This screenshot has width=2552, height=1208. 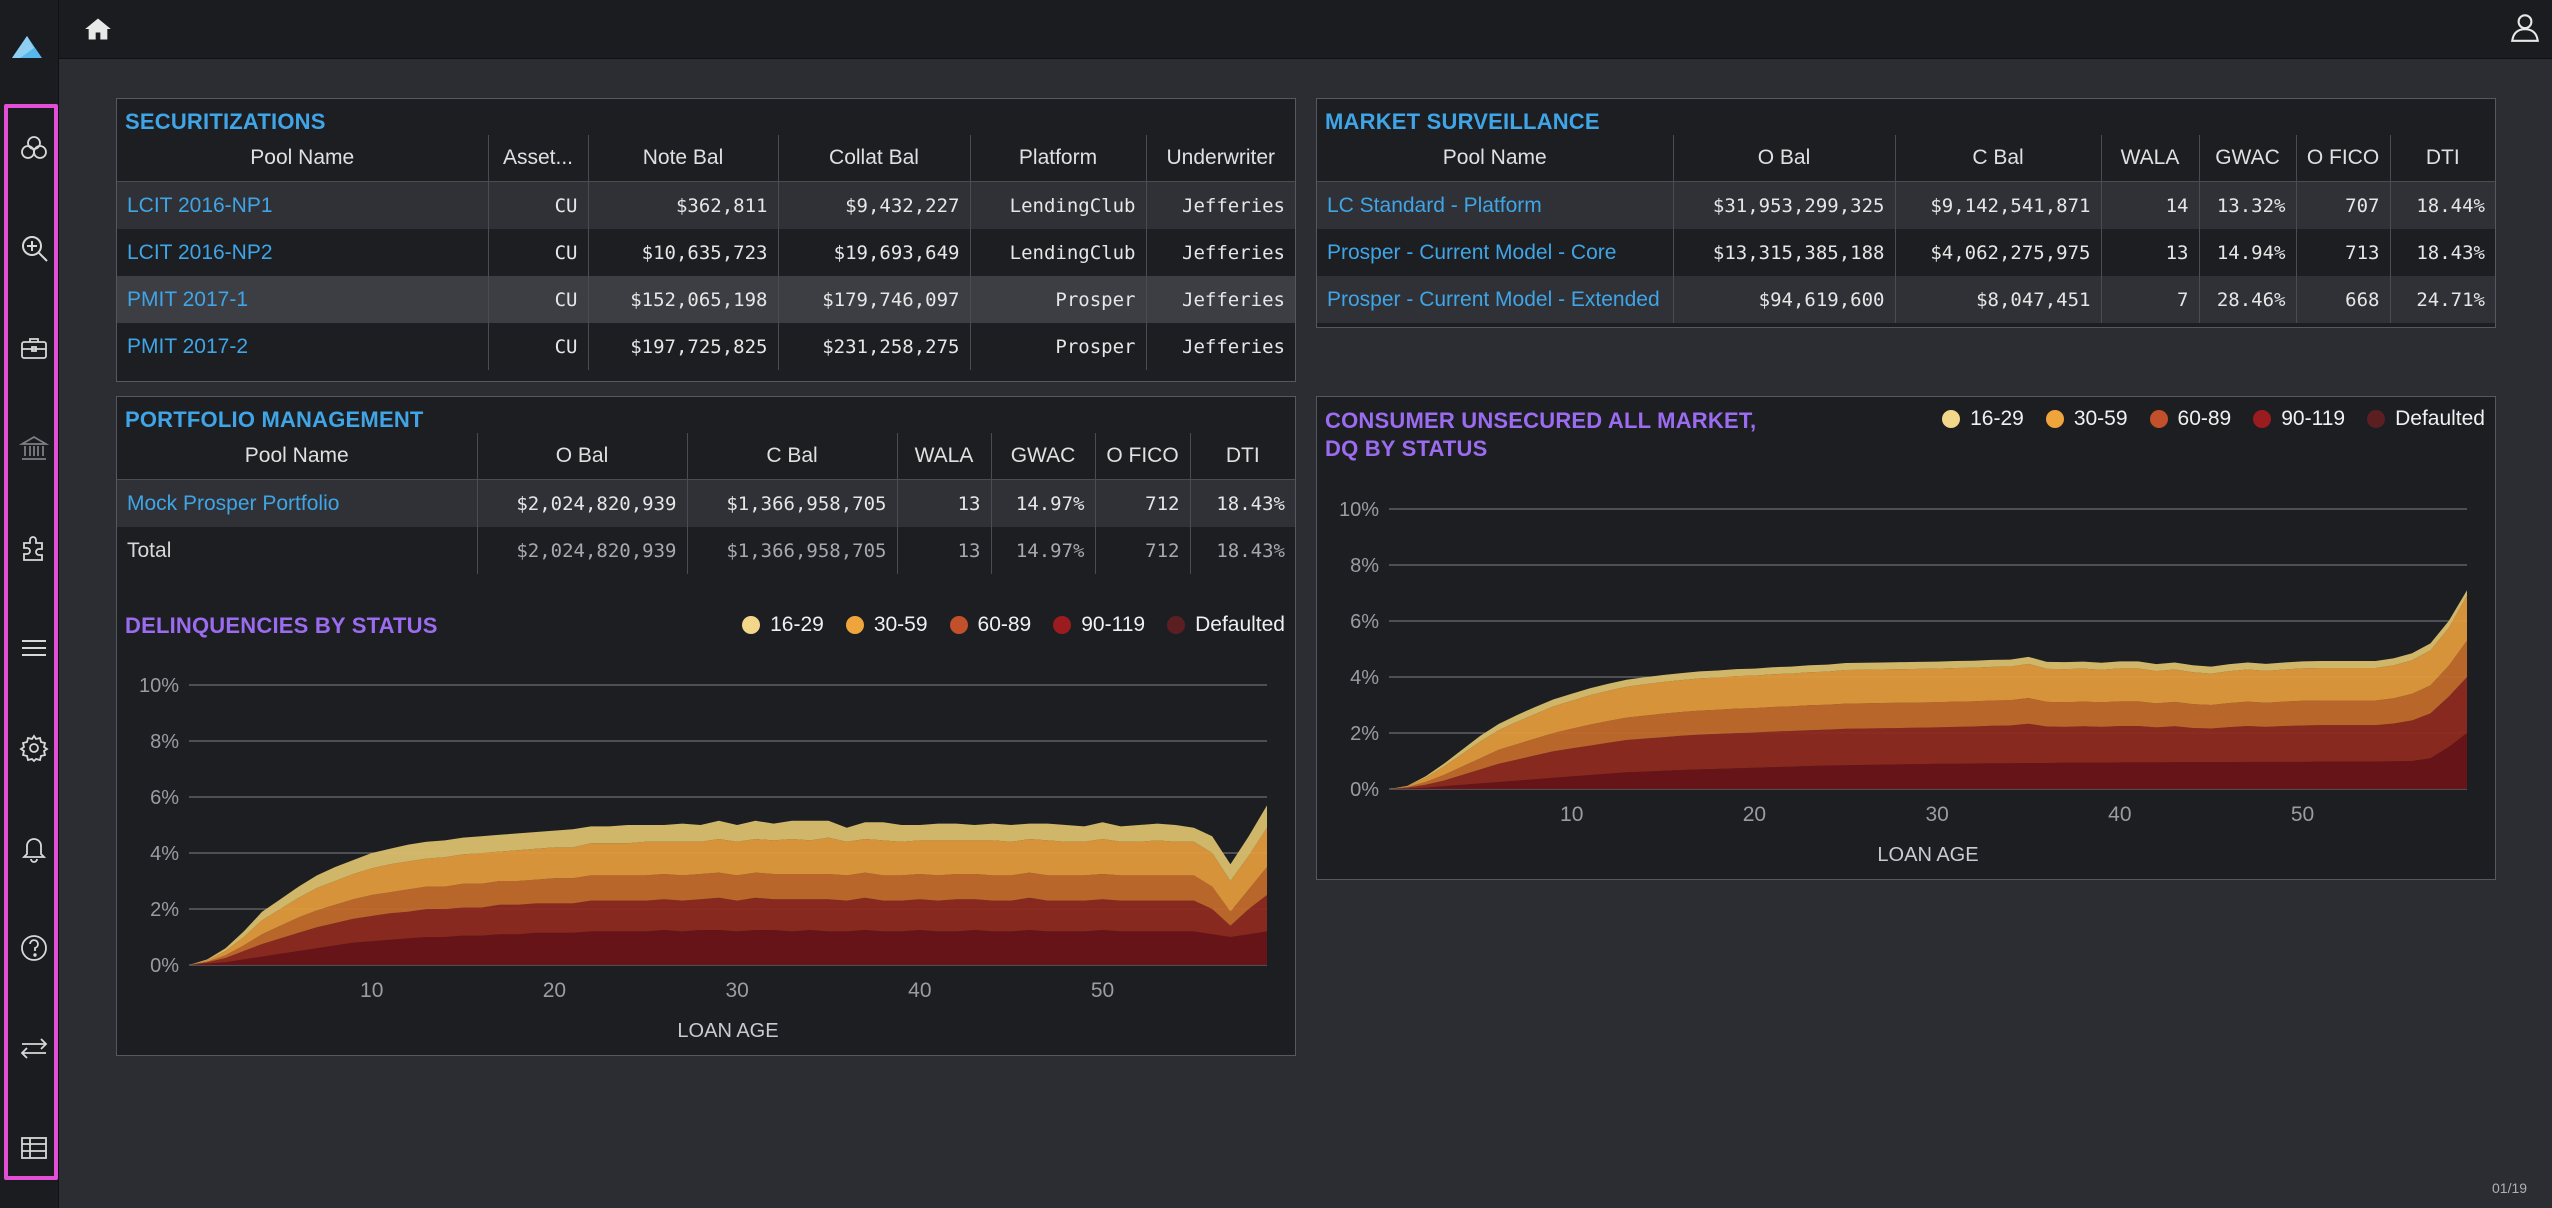 I want to click on pool-link: Mock Prosper Portfolio, so click(x=297, y=503).